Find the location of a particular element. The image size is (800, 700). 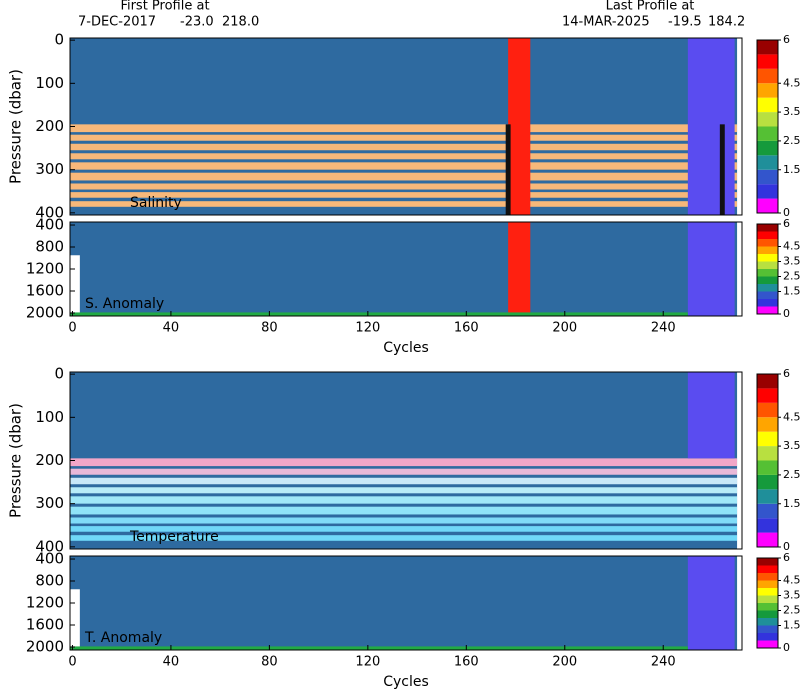

panel-label: Salinity is located at coordinates (156, 203).